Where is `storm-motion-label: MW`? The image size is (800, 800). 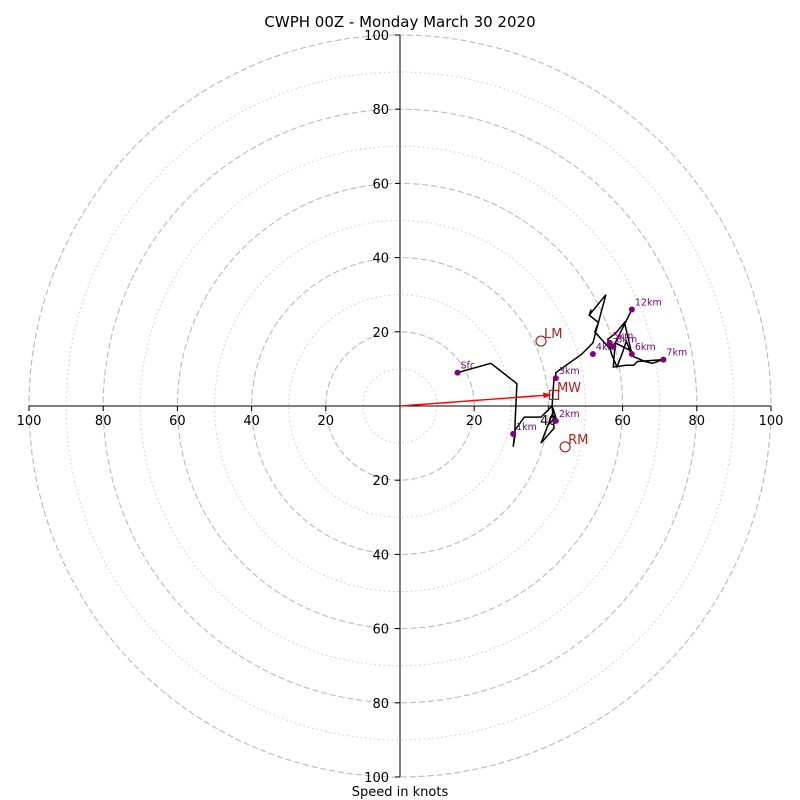 storm-motion-label: MW is located at coordinates (569, 388).